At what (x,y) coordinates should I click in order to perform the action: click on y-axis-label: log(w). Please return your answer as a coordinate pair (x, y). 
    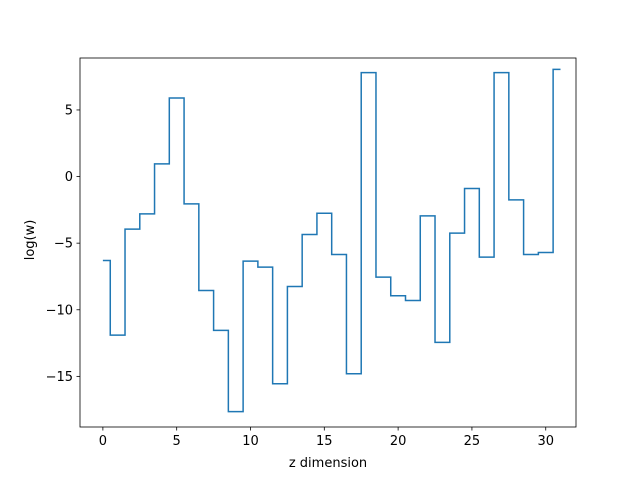
    Looking at the image, I should click on (30, 240).